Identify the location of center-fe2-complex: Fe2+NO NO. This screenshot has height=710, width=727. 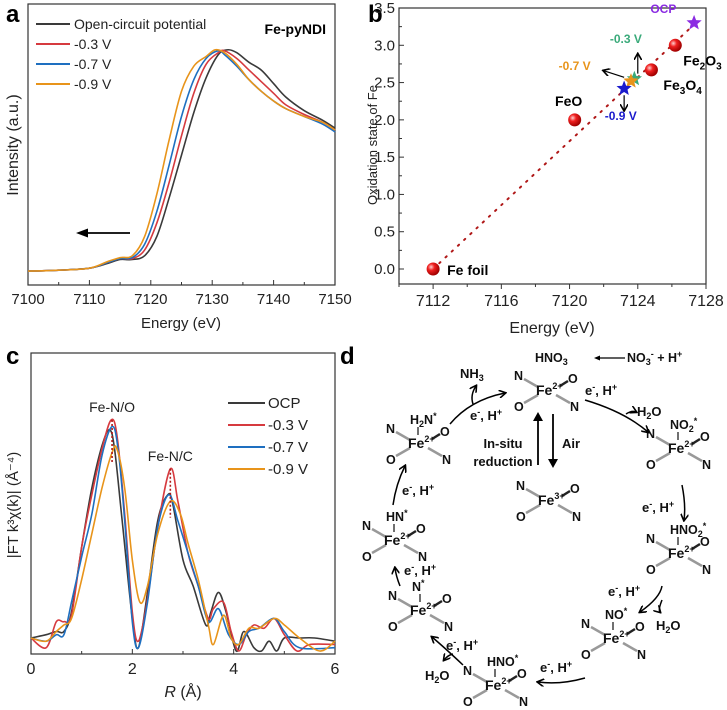
(546, 391).